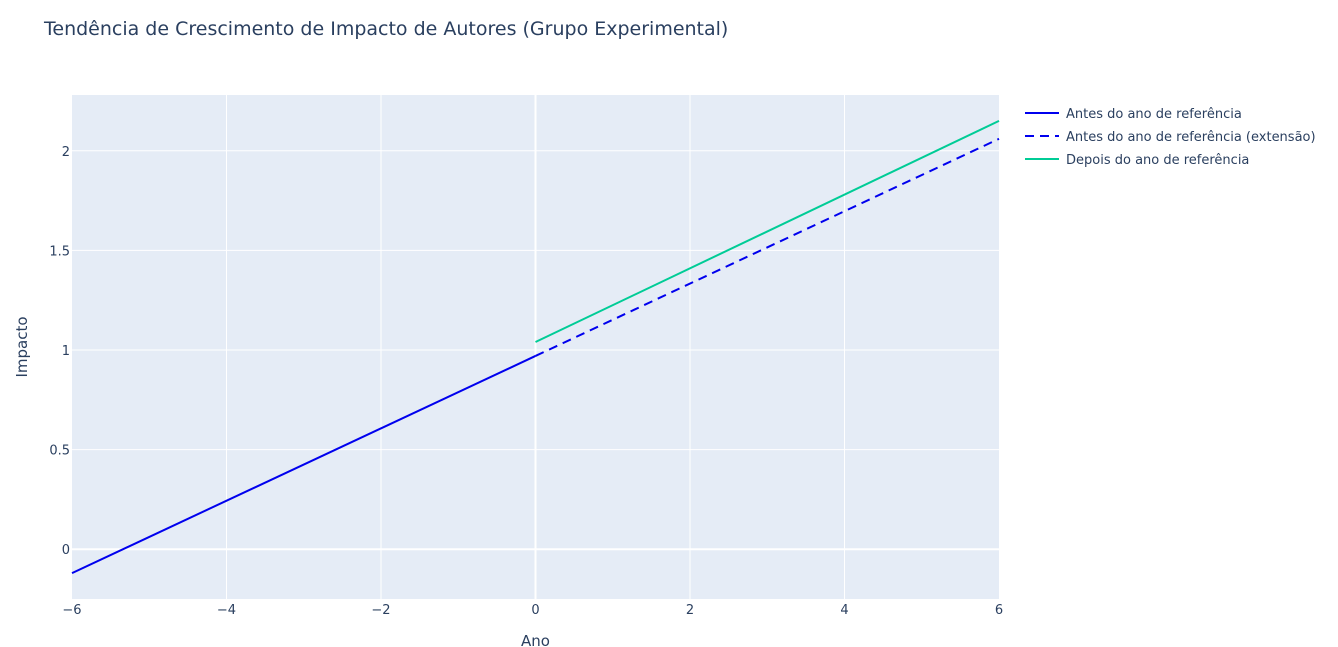 This screenshot has width=1338, height=647. What do you see at coordinates (66, 550) in the screenshot?
I see `y-tick-label: 0` at bounding box center [66, 550].